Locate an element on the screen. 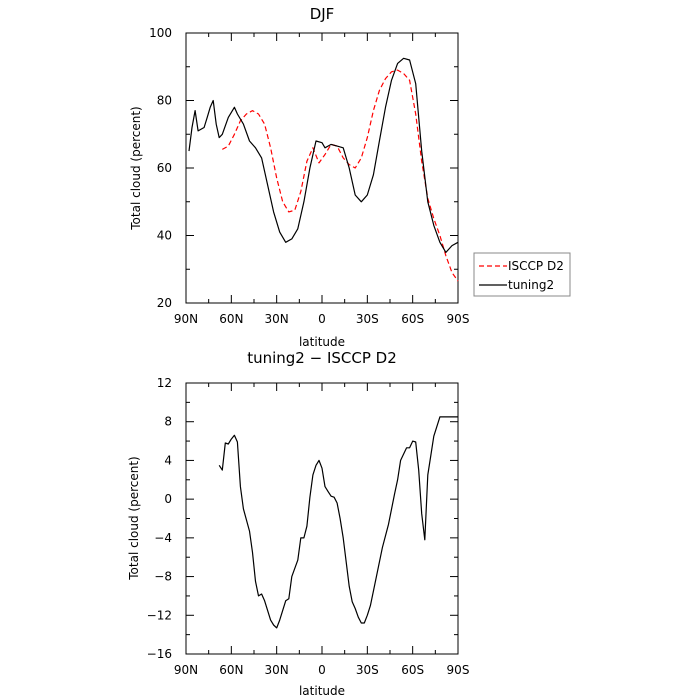 The image size is (700, 700). y-tick-label: −4 is located at coordinates (163, 538).